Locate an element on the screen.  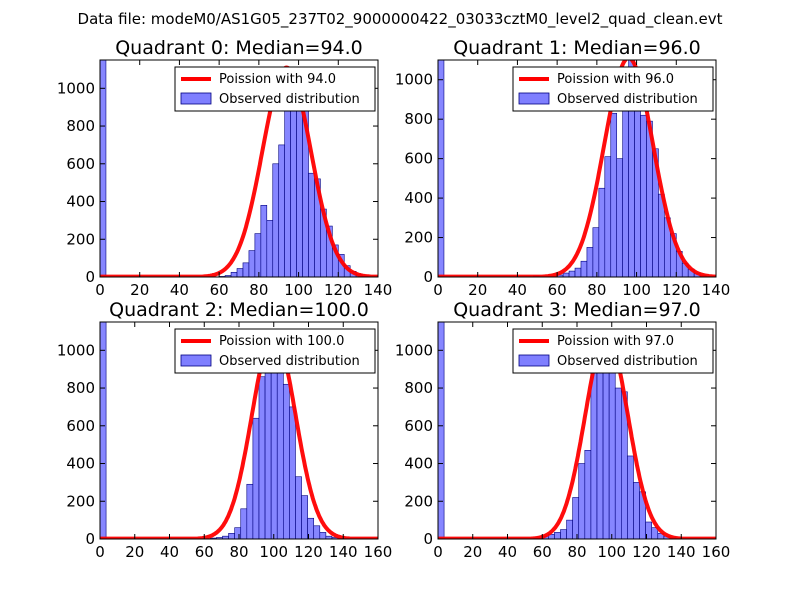
legend-fit-label: Poission with 96.0 is located at coordinates (615, 79).